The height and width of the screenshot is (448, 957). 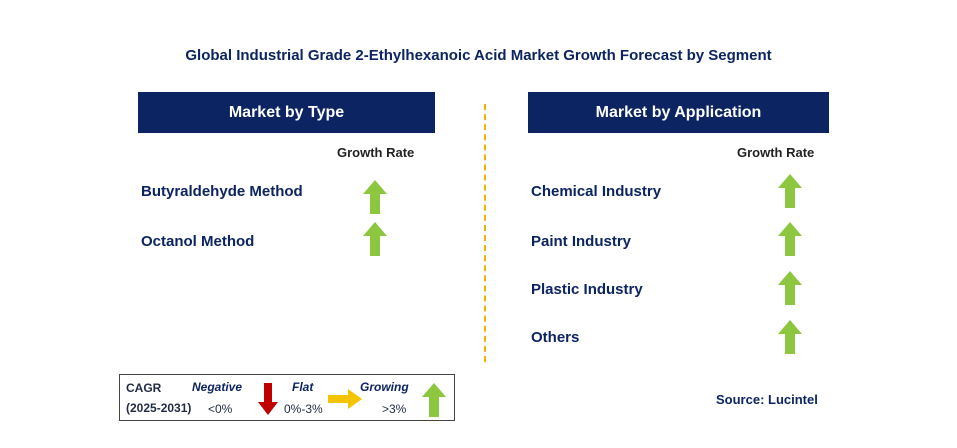 I want to click on yellow-right-arrow-icon, so click(x=345, y=399).